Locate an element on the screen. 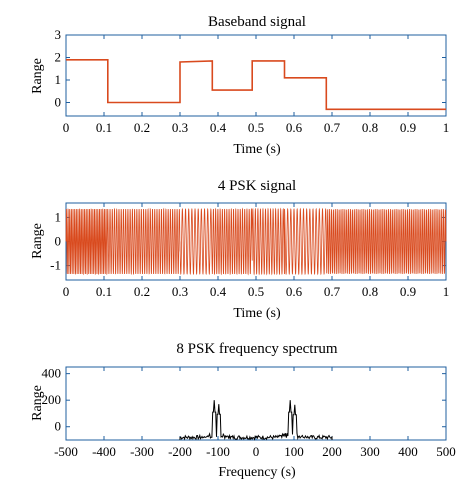 The width and height of the screenshot is (474, 498). x-tick-label: -400 is located at coordinates (104, 451).